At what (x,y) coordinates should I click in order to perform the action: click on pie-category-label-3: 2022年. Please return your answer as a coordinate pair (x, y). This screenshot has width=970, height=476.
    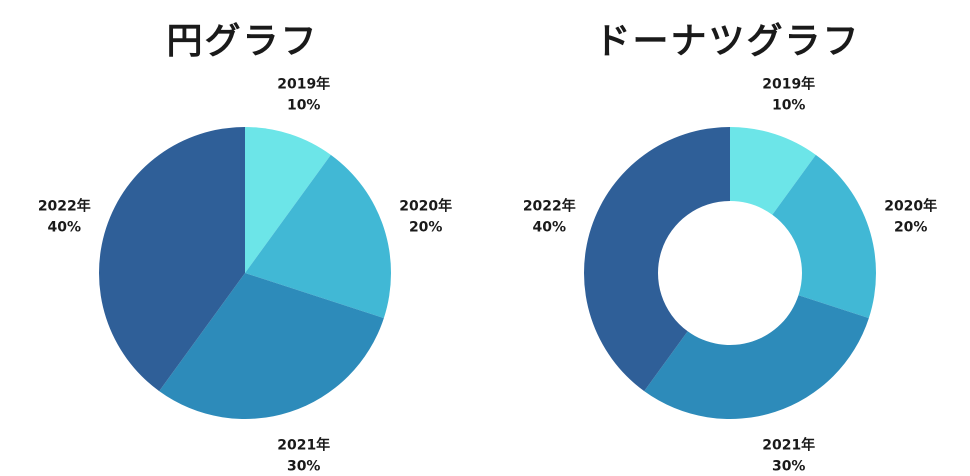
    Looking at the image, I should click on (64, 205).